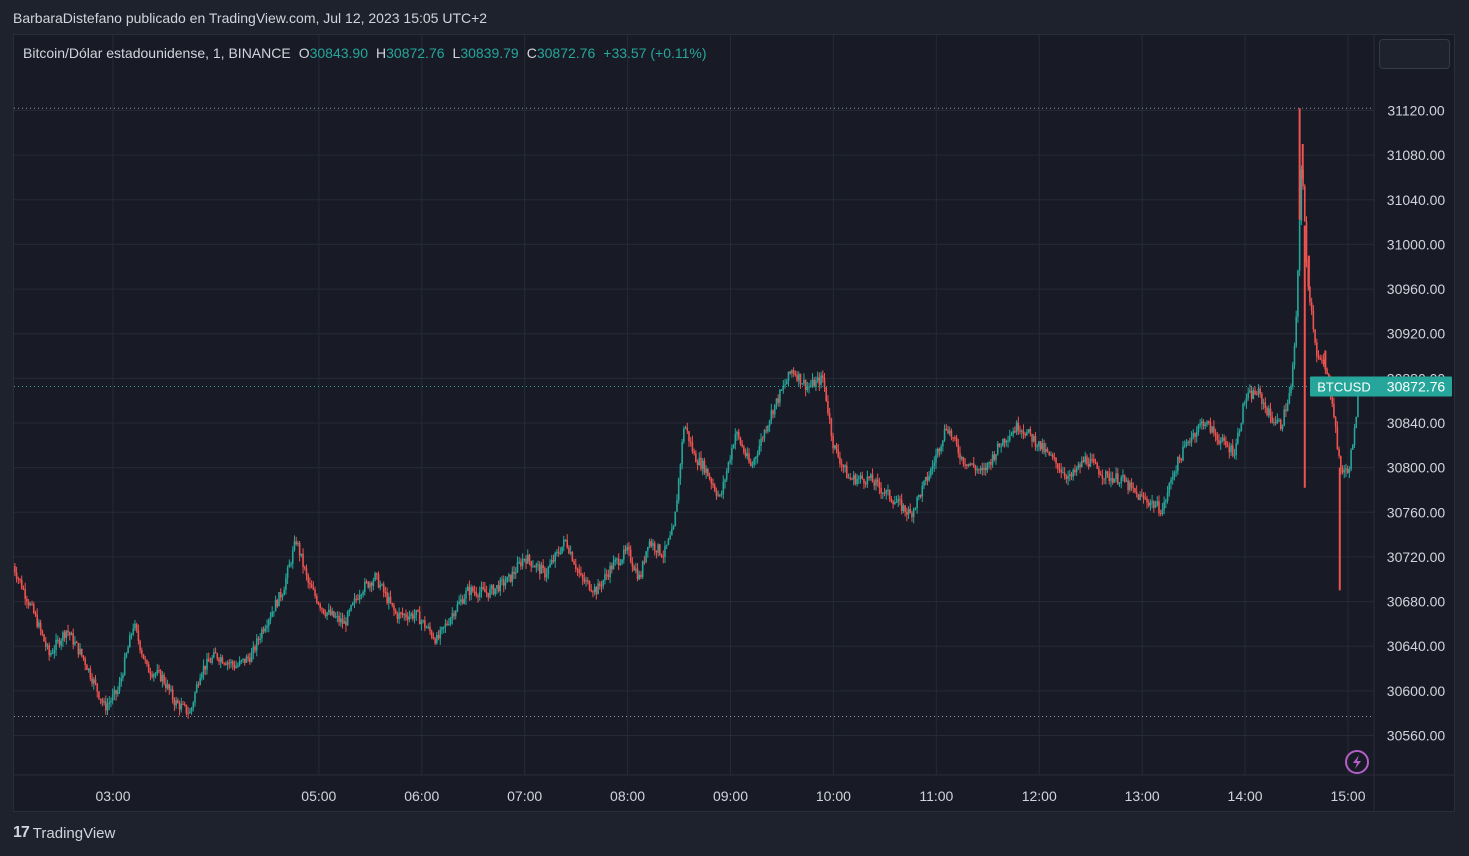 The height and width of the screenshot is (856, 1469). Describe the element at coordinates (1416, 512) in the screenshot. I see `price-tick-label: 30760.00` at that location.